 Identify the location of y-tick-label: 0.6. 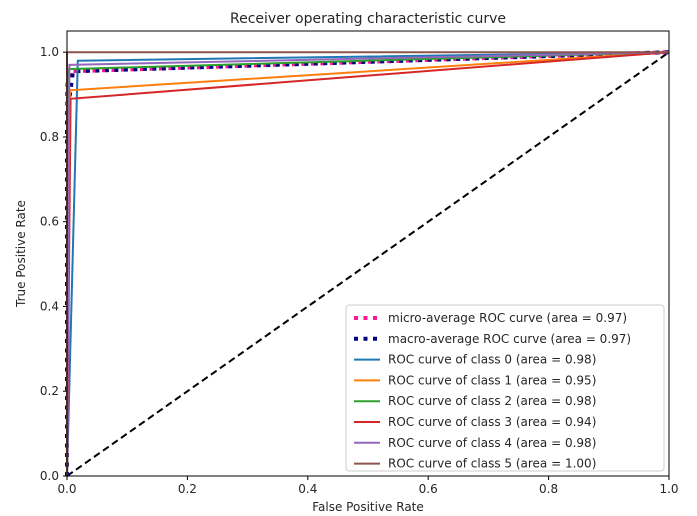
(49, 222).